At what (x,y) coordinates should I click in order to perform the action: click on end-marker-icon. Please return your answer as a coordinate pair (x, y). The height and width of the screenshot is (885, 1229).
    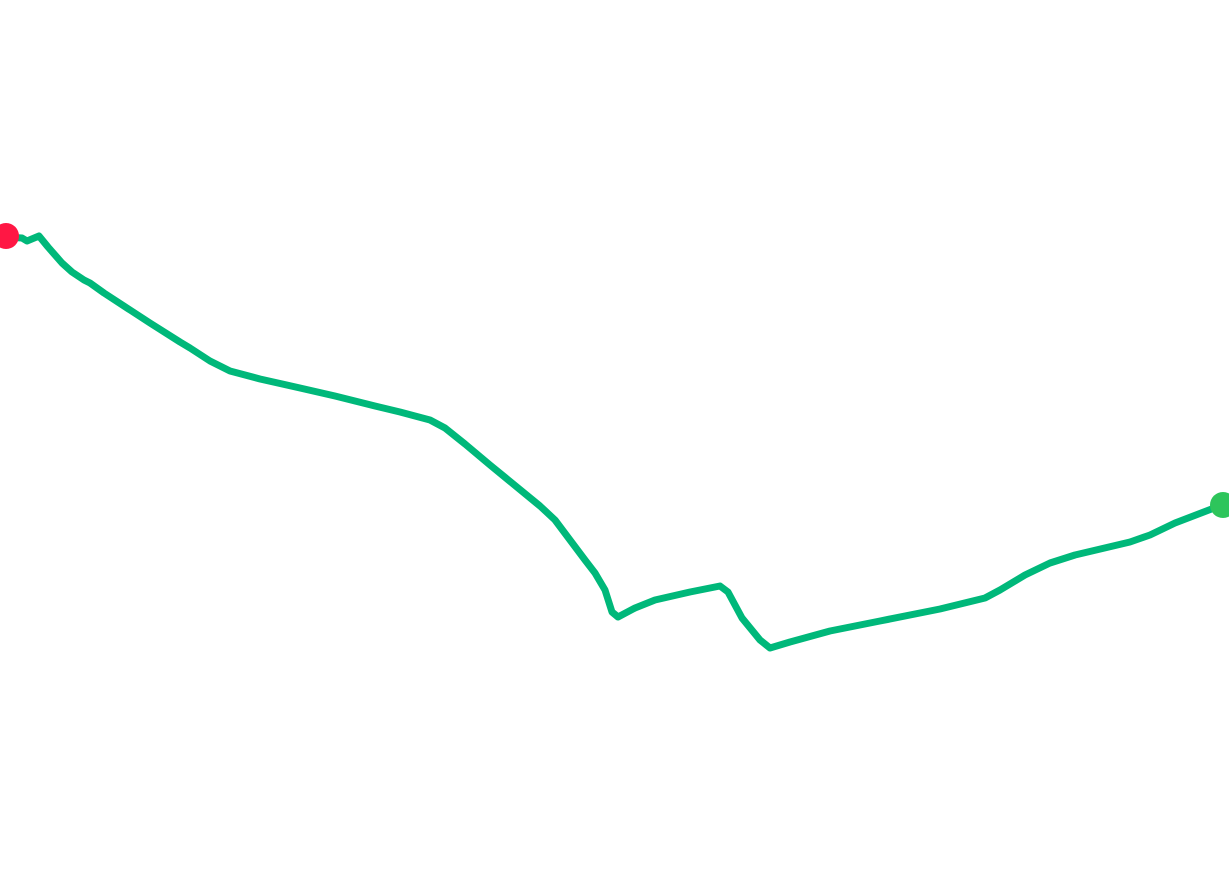
    Looking at the image, I should click on (1219, 505).